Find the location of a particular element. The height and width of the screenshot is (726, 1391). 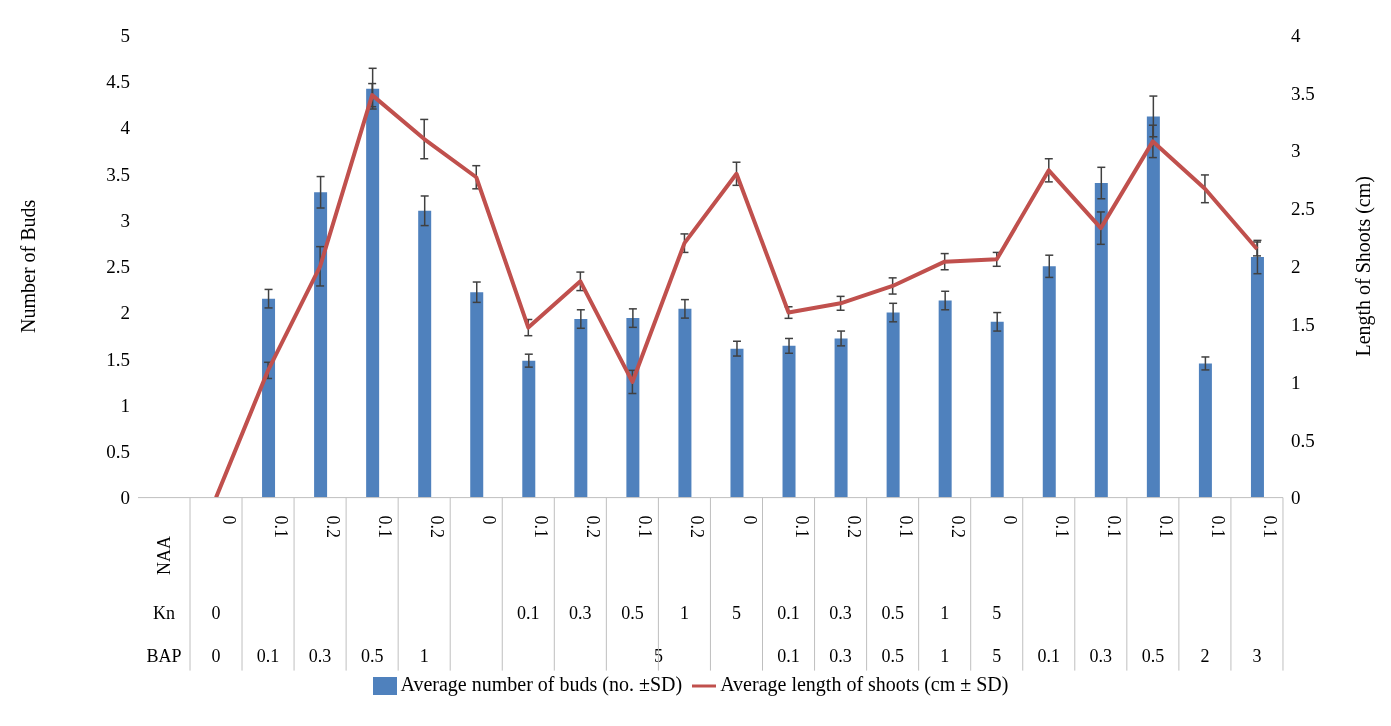

legend-label: Average length of shoots (cm ± SD) is located at coordinates (864, 683).